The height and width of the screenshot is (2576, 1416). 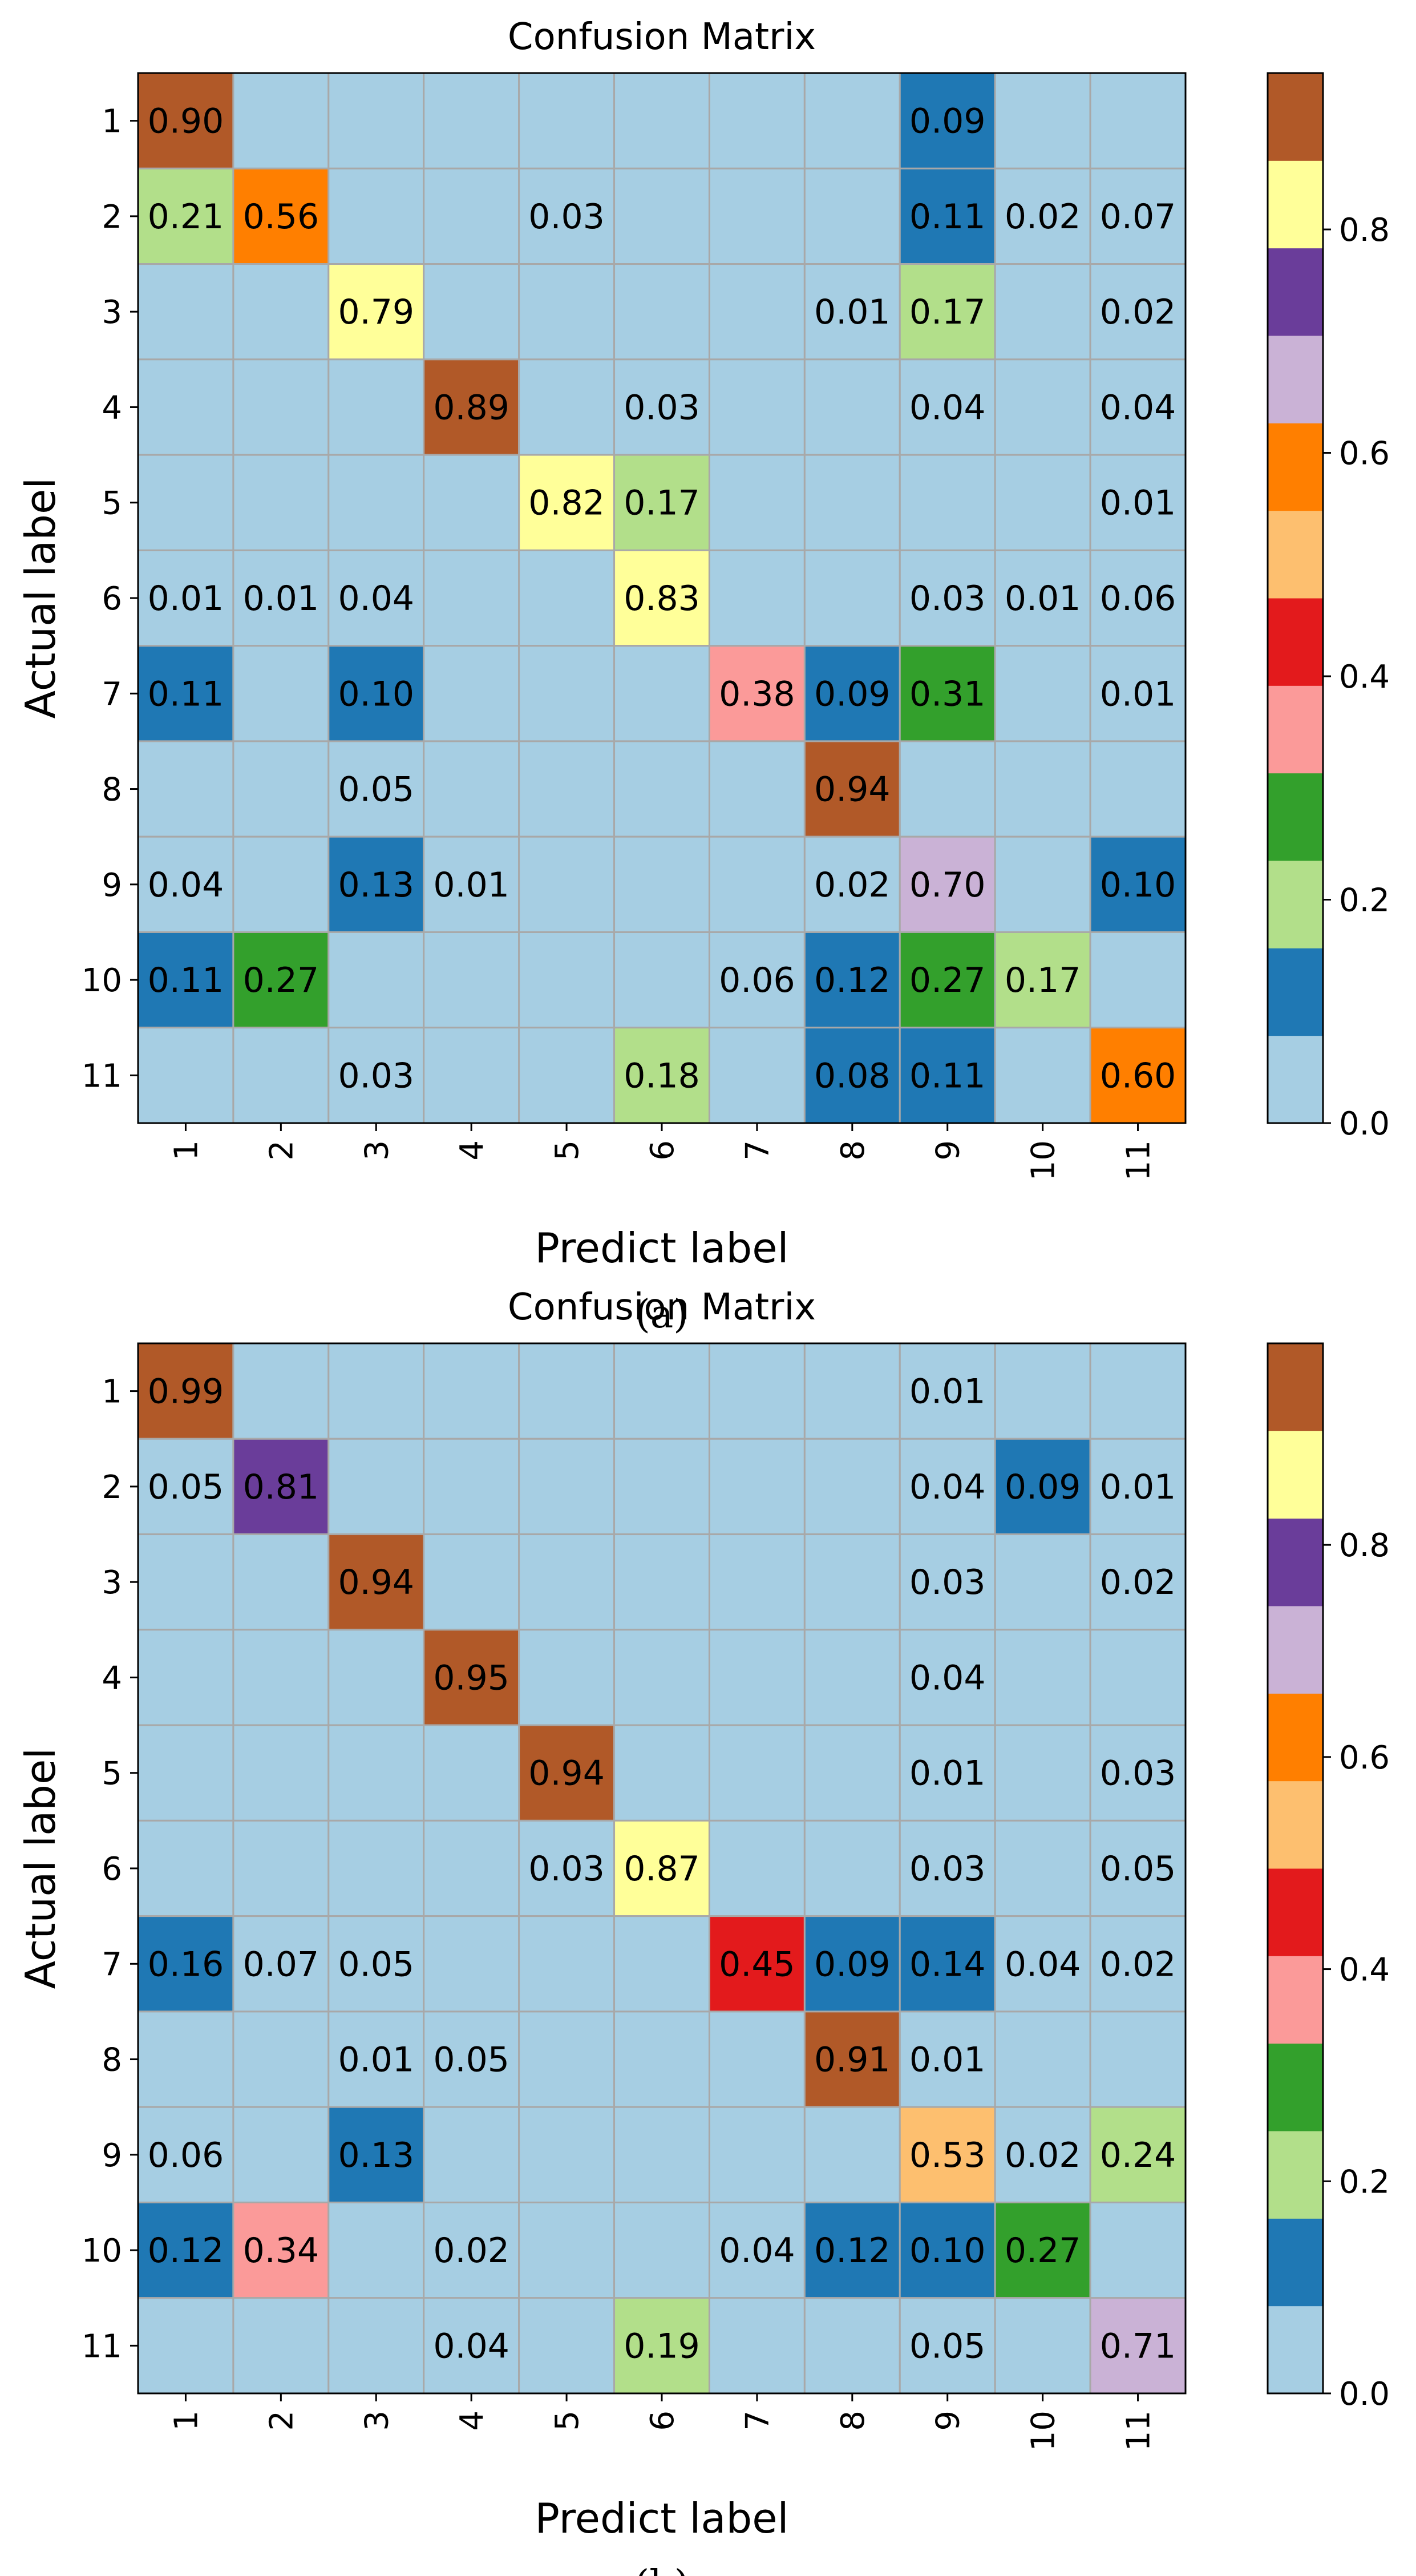 I want to click on cell-value-label: 0.10, so click(x=1138, y=885).